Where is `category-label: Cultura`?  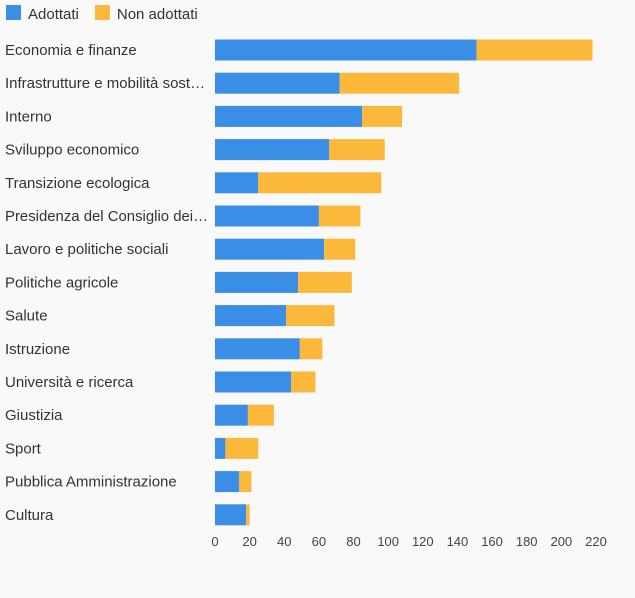
category-label: Cultura is located at coordinates (29, 515).